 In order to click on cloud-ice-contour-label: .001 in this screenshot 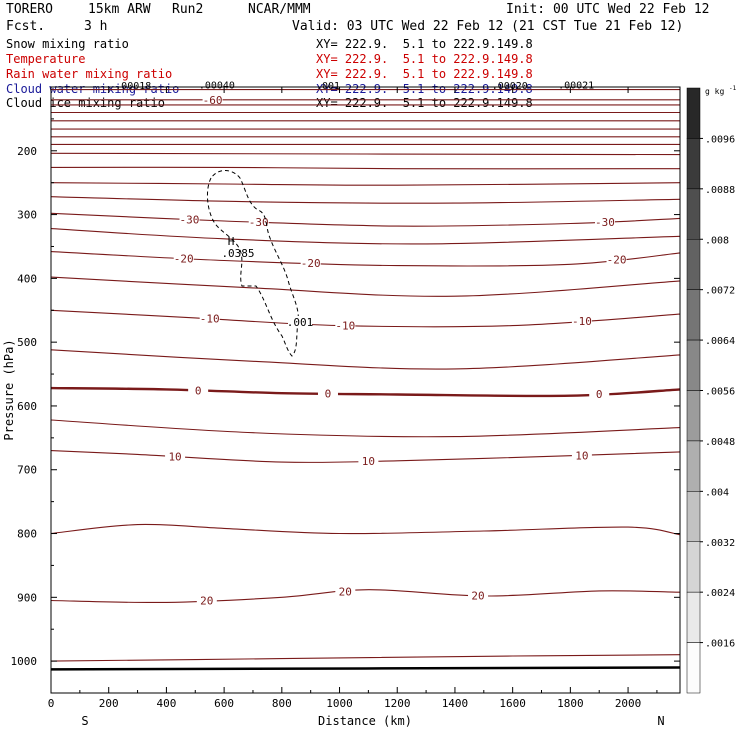, I will do `click(300, 322)`.